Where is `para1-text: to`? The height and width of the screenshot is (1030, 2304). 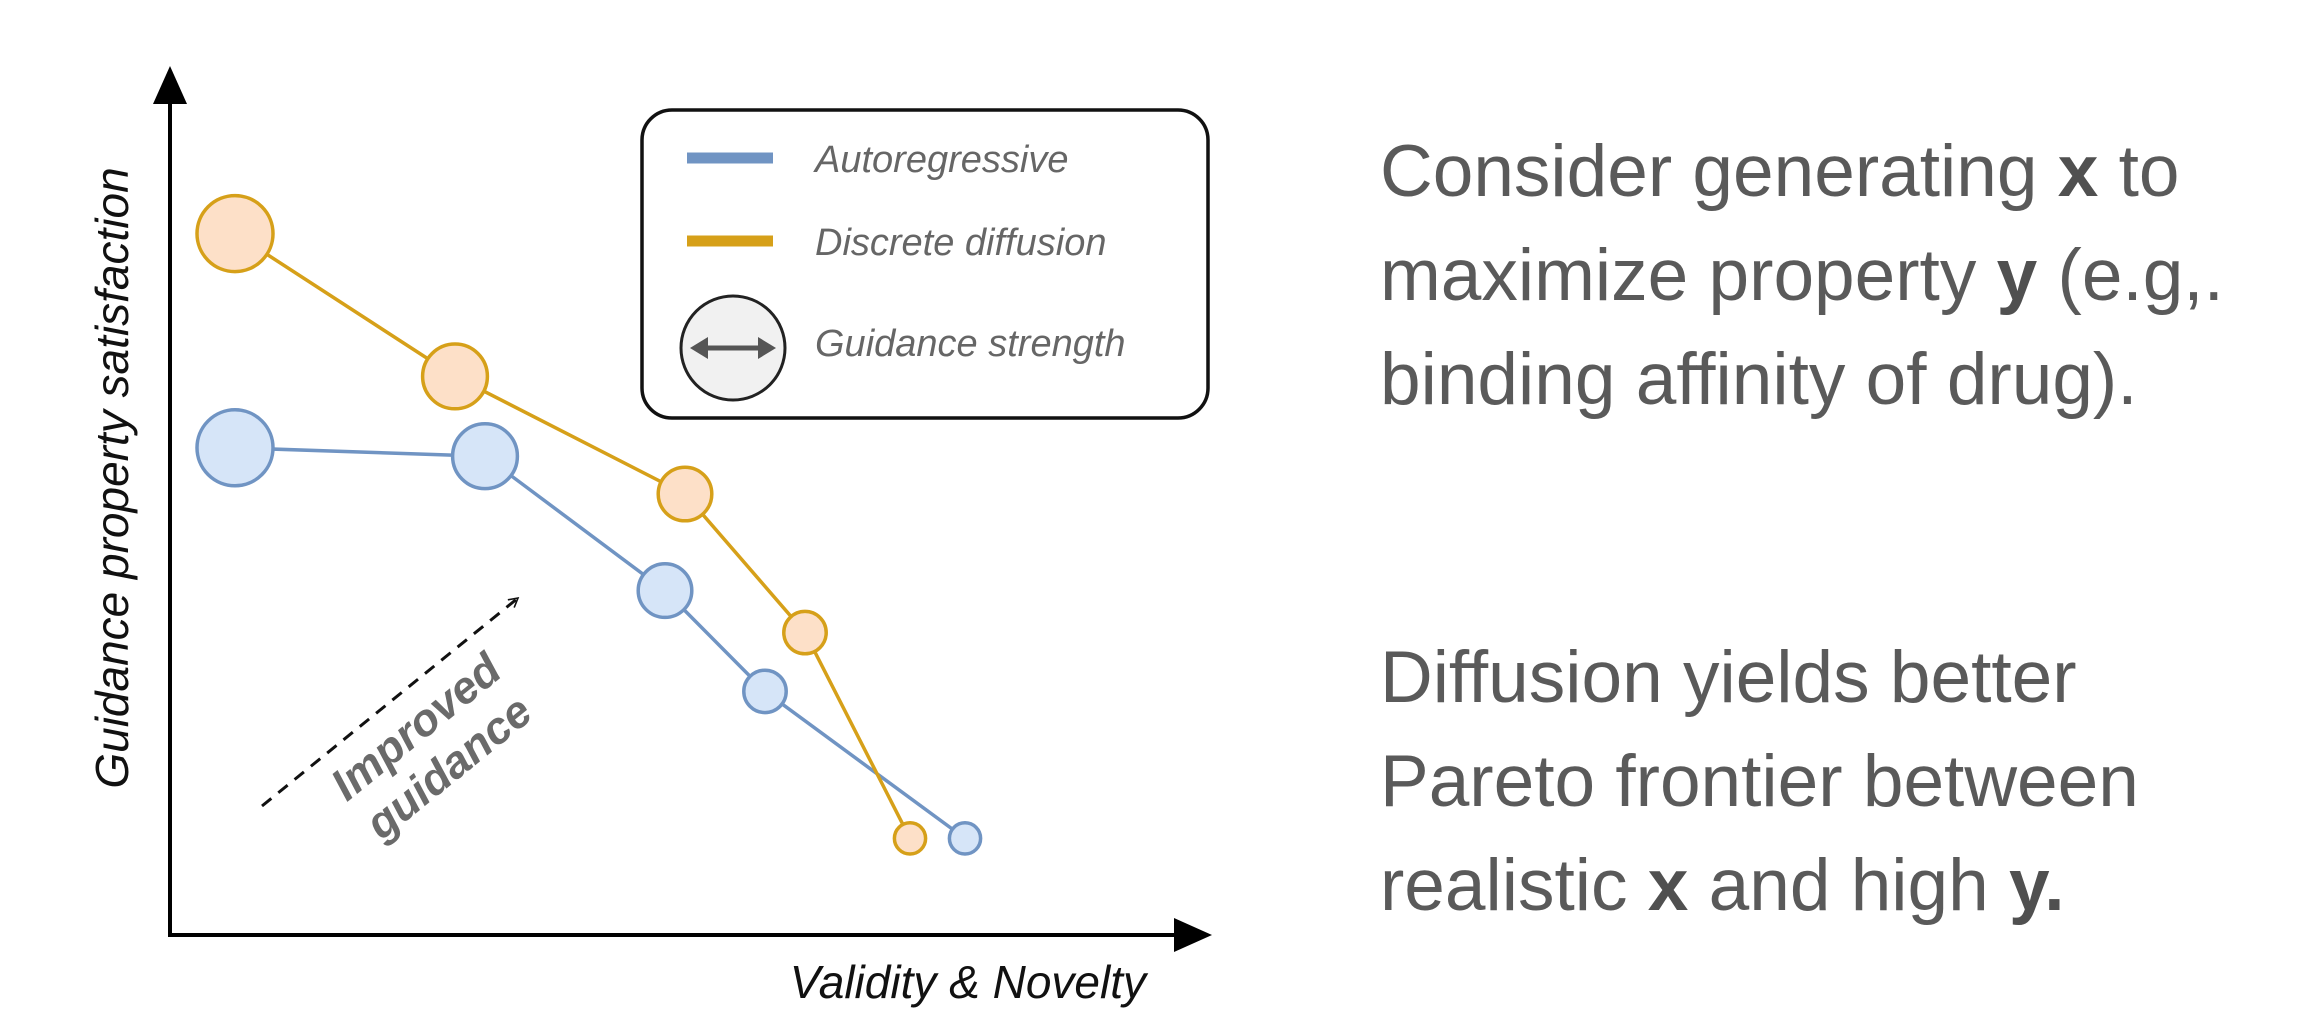
para1-text: to is located at coordinates (2139, 171).